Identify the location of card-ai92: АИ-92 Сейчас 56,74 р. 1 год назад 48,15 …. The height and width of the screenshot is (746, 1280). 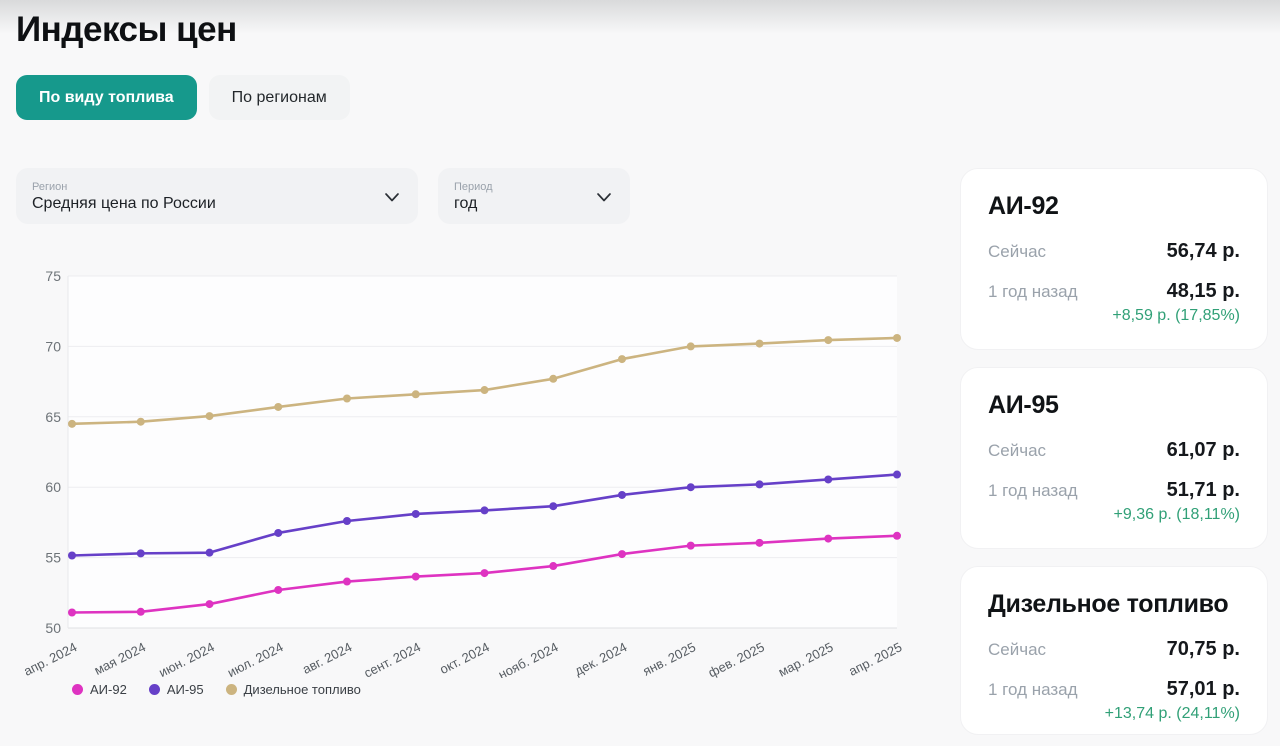
(1114, 259).